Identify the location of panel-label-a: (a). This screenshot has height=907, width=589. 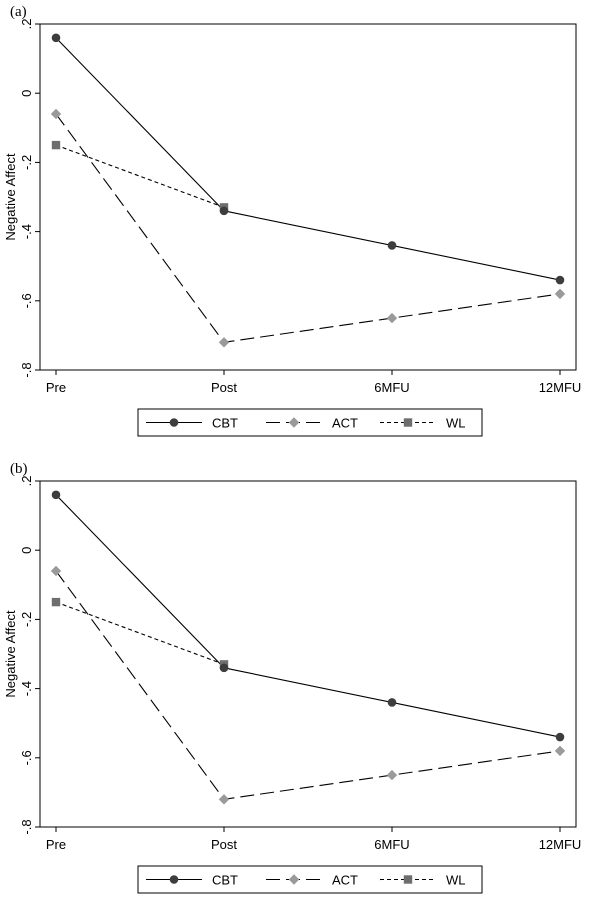
(18, 12).